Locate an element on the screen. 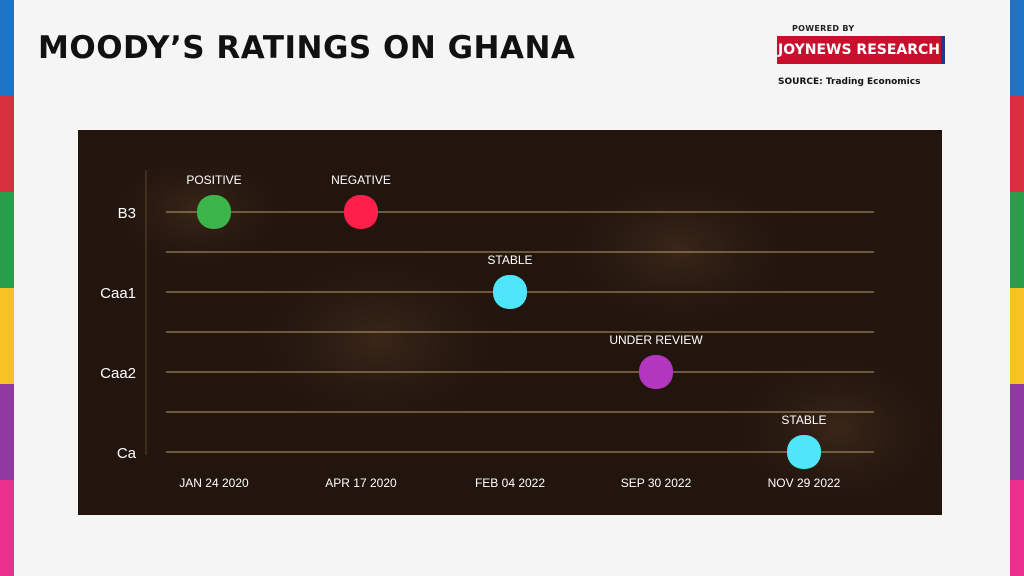 The width and height of the screenshot is (1024, 576). outlook-label: UNDER REVIEW is located at coordinates (656, 340).